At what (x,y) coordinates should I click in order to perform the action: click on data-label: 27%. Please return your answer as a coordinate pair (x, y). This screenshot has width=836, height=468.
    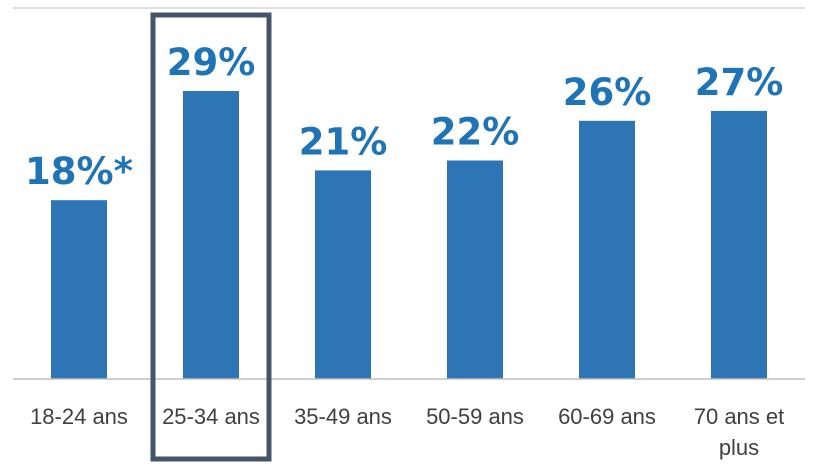
    Looking at the image, I should click on (739, 82).